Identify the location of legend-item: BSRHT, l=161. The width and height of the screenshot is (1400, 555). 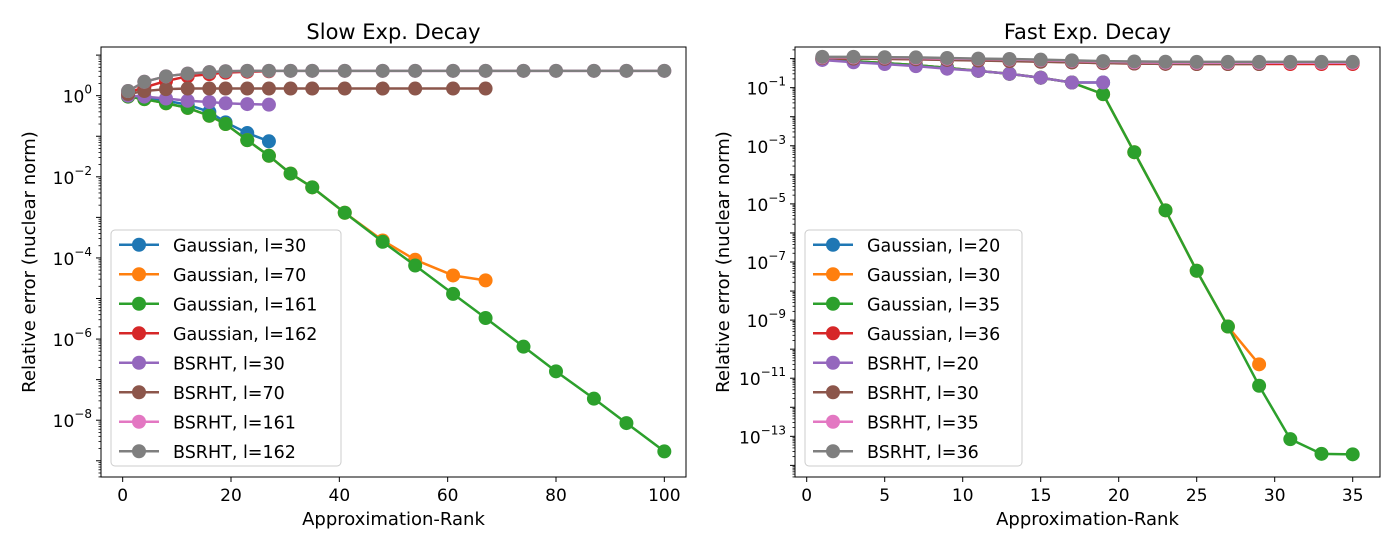
(207, 423).